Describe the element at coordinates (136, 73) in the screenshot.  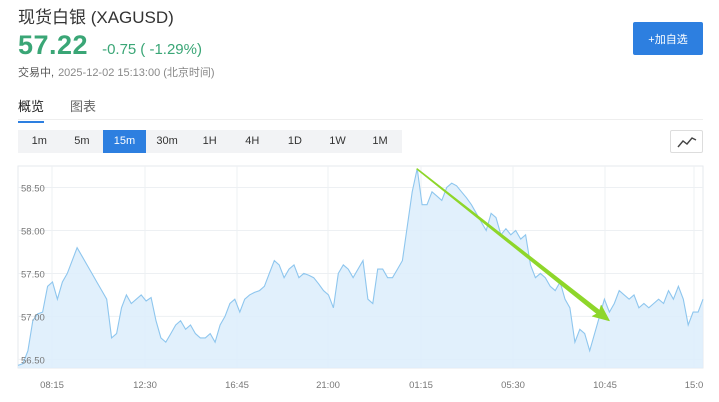
I see `status-timestamp: 2025-12-02 15:13:00 (北京时间)` at that location.